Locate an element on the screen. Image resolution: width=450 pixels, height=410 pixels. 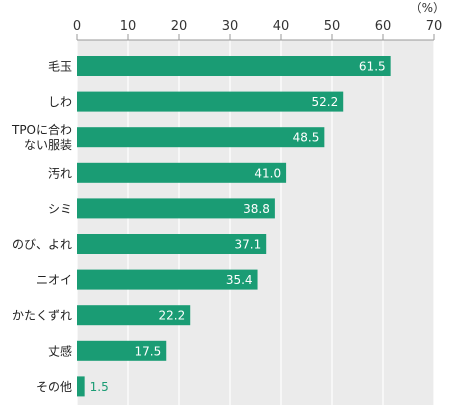
x-tick-label: 50 is located at coordinates (332, 26).